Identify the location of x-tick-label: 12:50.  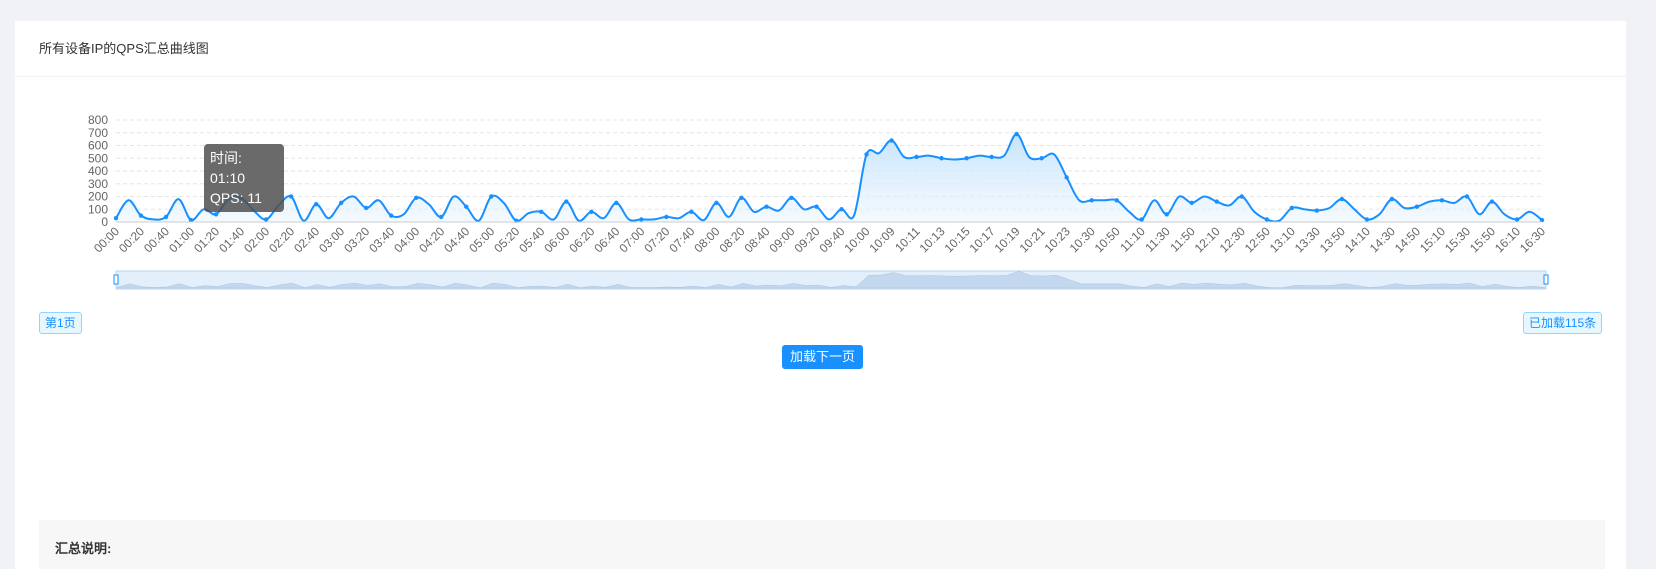
(1257, 239).